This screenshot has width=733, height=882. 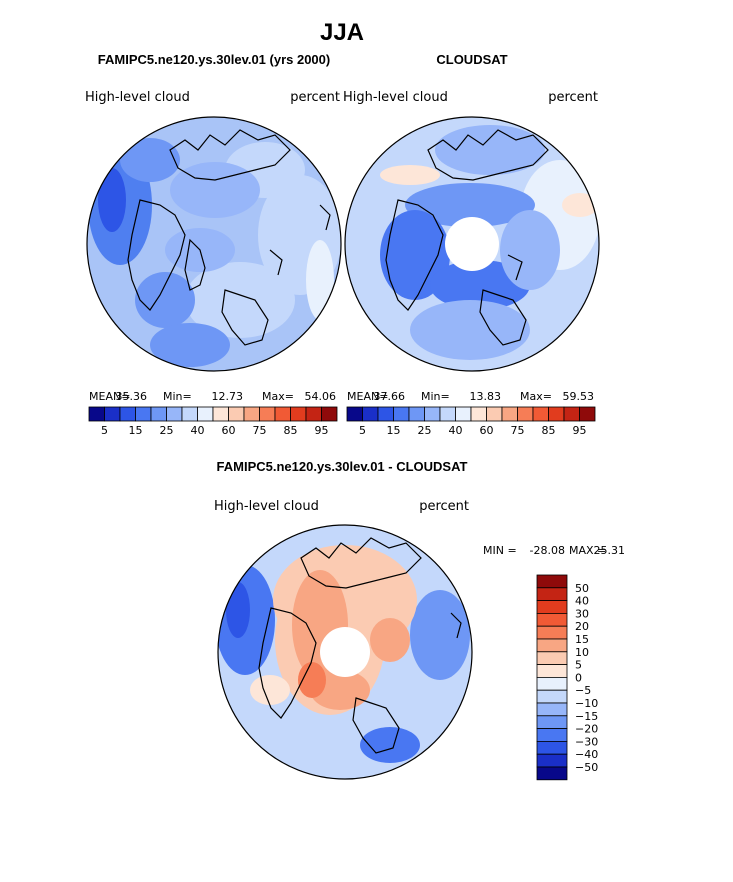 I want to click on panel-b-border, so click(x=472, y=244).